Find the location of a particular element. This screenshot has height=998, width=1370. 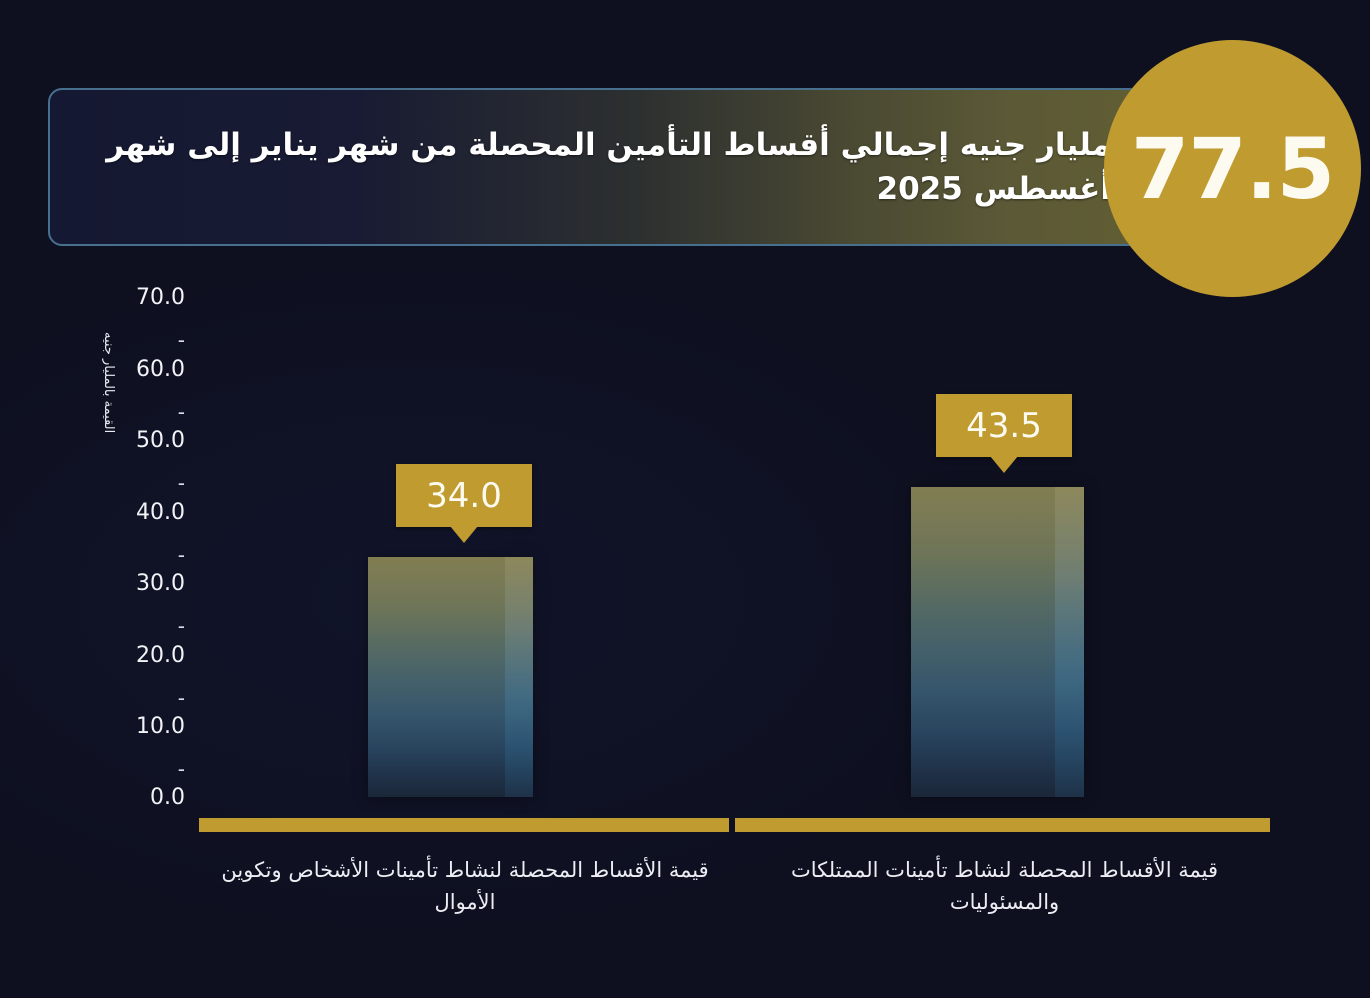

data-label-callout-1: 34.0 is located at coordinates (464, 495).